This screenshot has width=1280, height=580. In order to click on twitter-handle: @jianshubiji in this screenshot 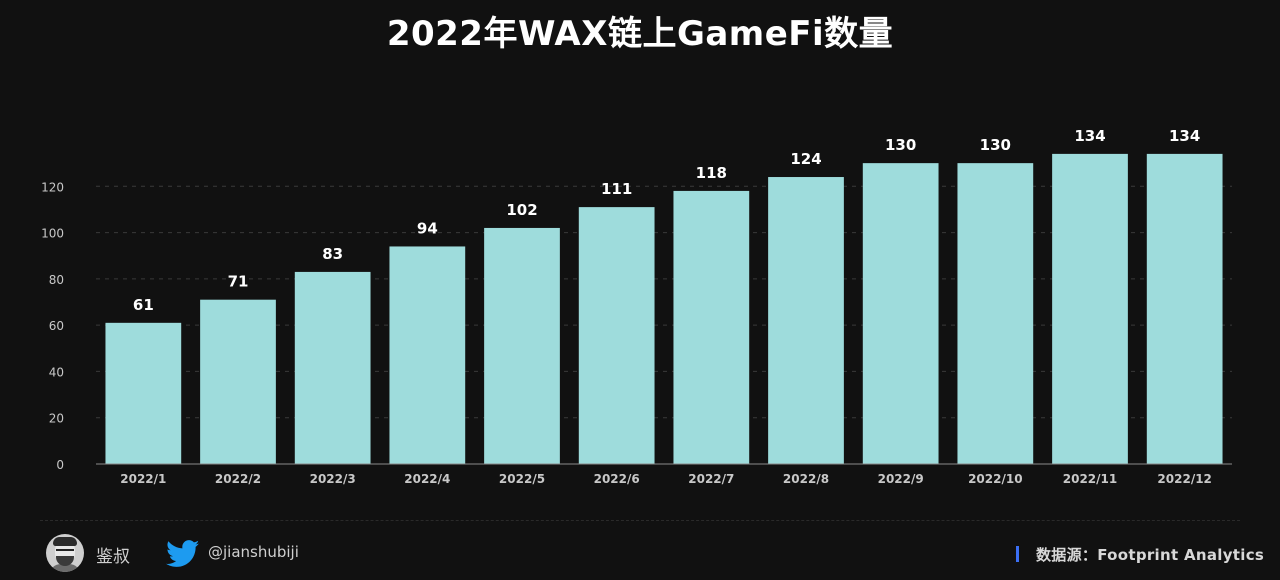, I will do `click(253, 552)`.